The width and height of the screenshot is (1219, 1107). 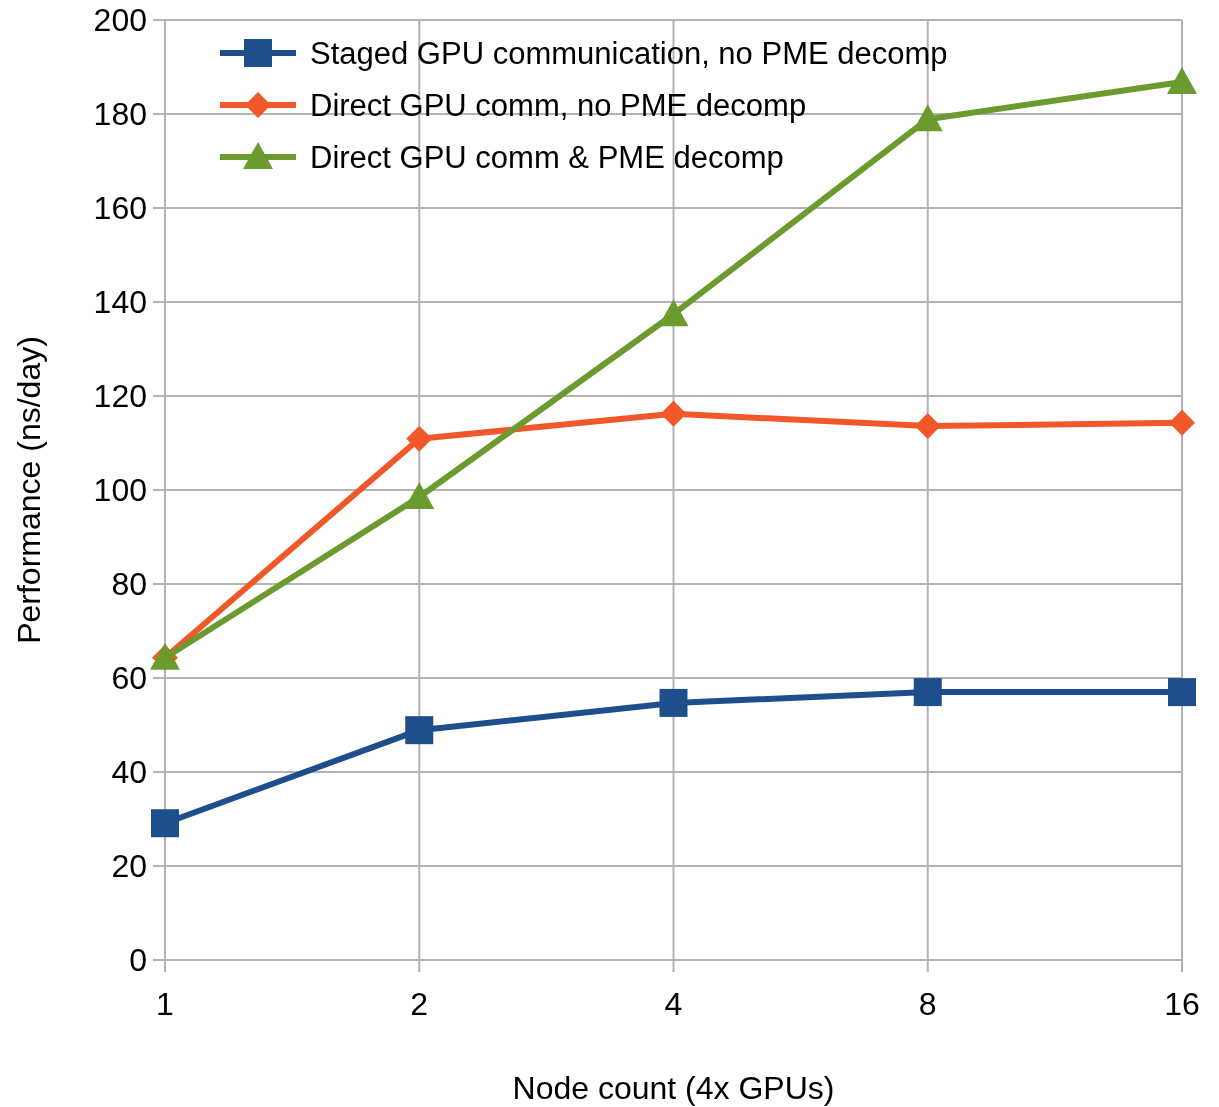 I want to click on legend-label: Direct GPU comm & PME decomp, so click(x=547, y=157).